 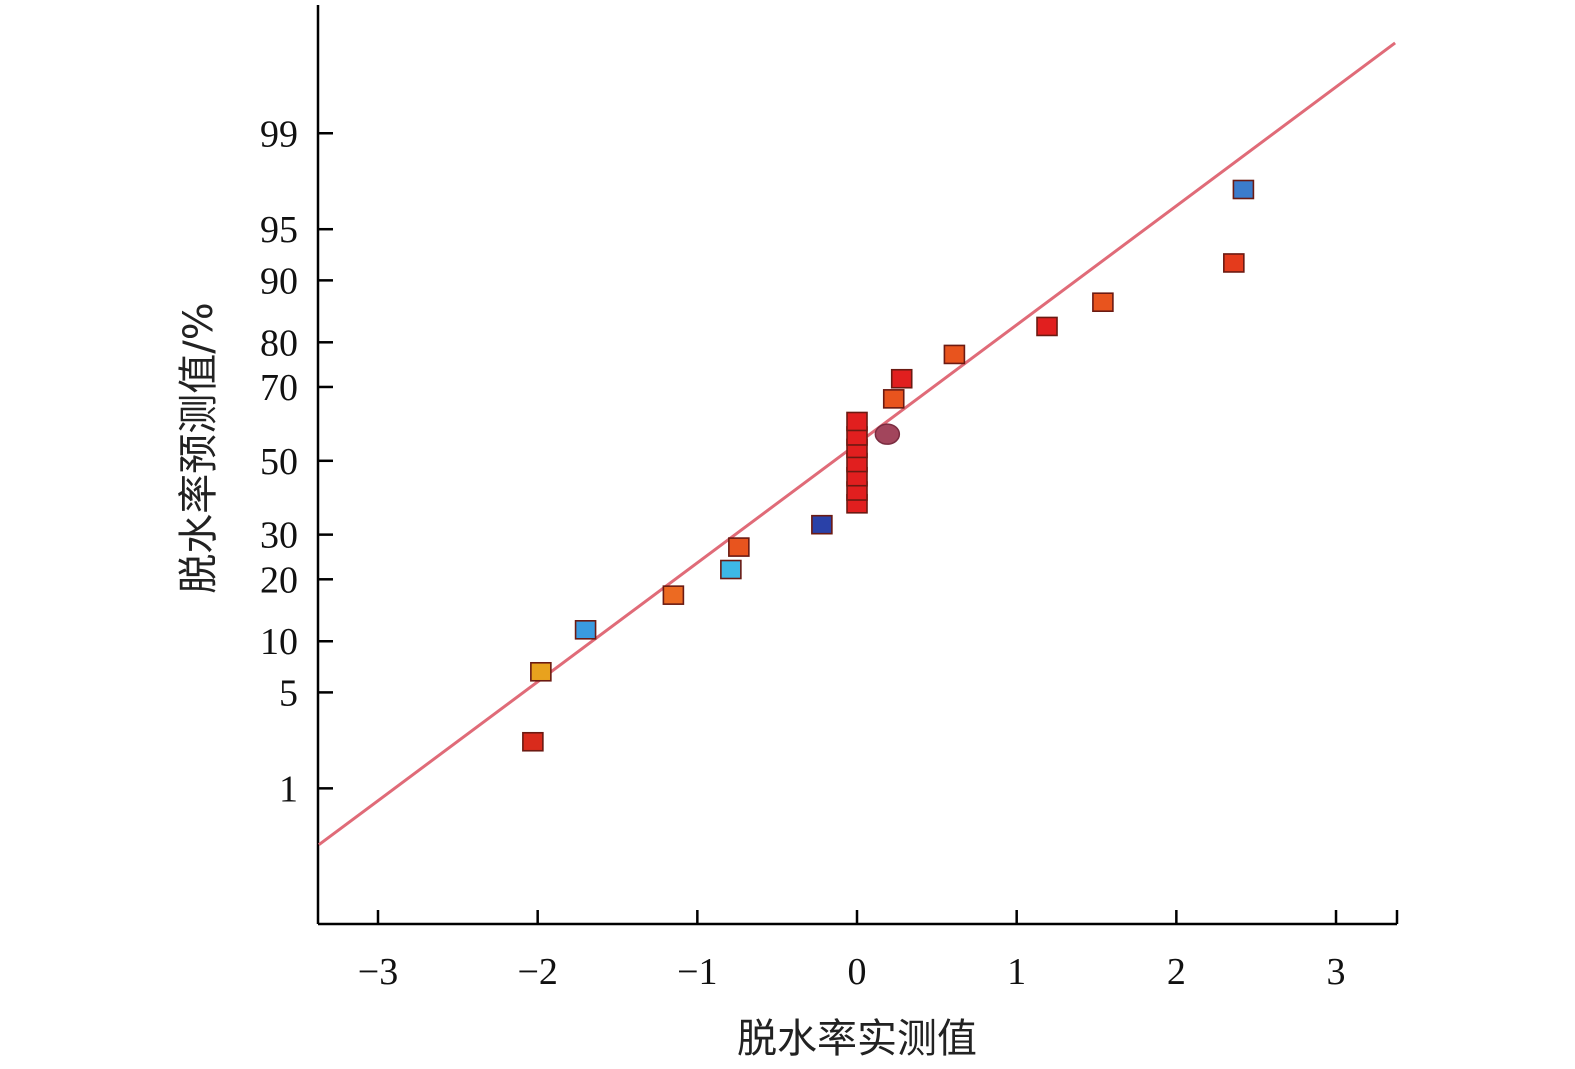 I want to click on y-tick-label: 95, so click(x=279, y=230).